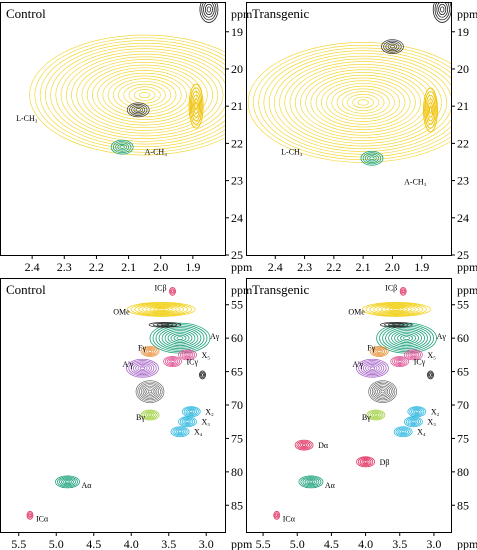 The image size is (477, 550). Describe the element at coordinates (463, 405) in the screenshot. I see `y-tick-label: 70` at that location.